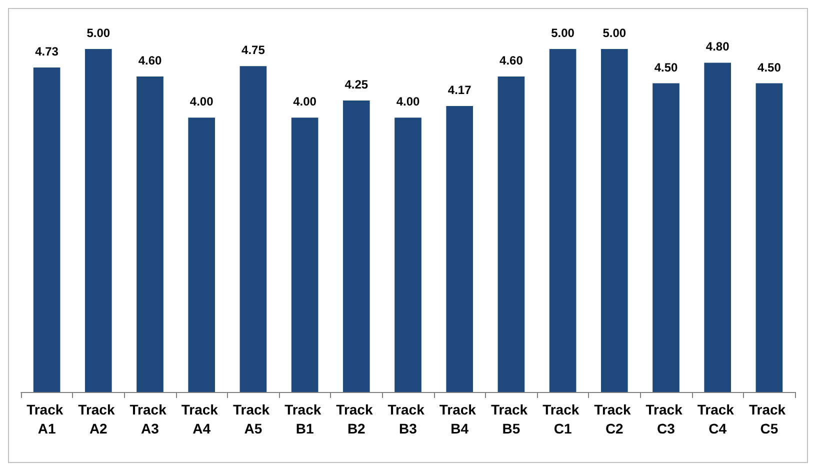 This screenshot has height=473, width=818. Describe the element at coordinates (563, 419) in the screenshot. I see `x-tick-label: Track C1` at that location.